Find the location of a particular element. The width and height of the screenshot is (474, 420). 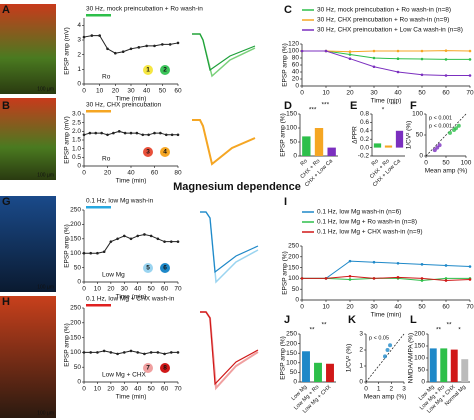

significance: ** is located at coordinates (324, 325).